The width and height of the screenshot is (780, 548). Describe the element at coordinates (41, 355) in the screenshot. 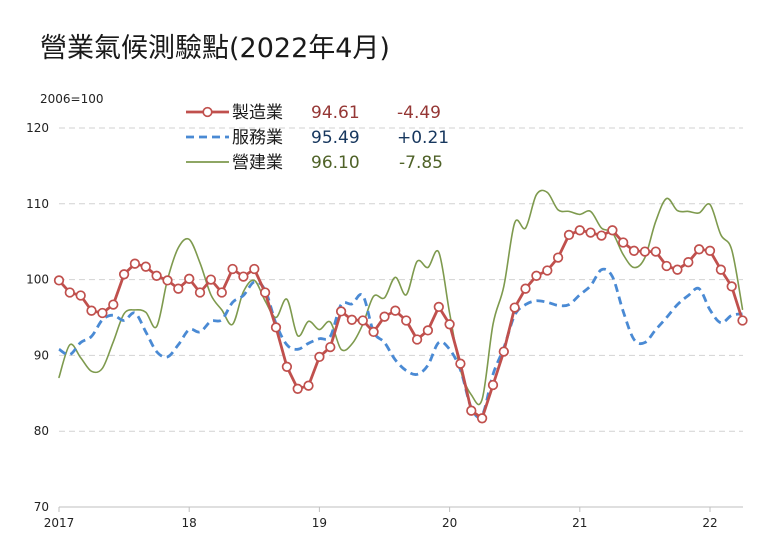

I see `y-tick-label: 90` at that location.